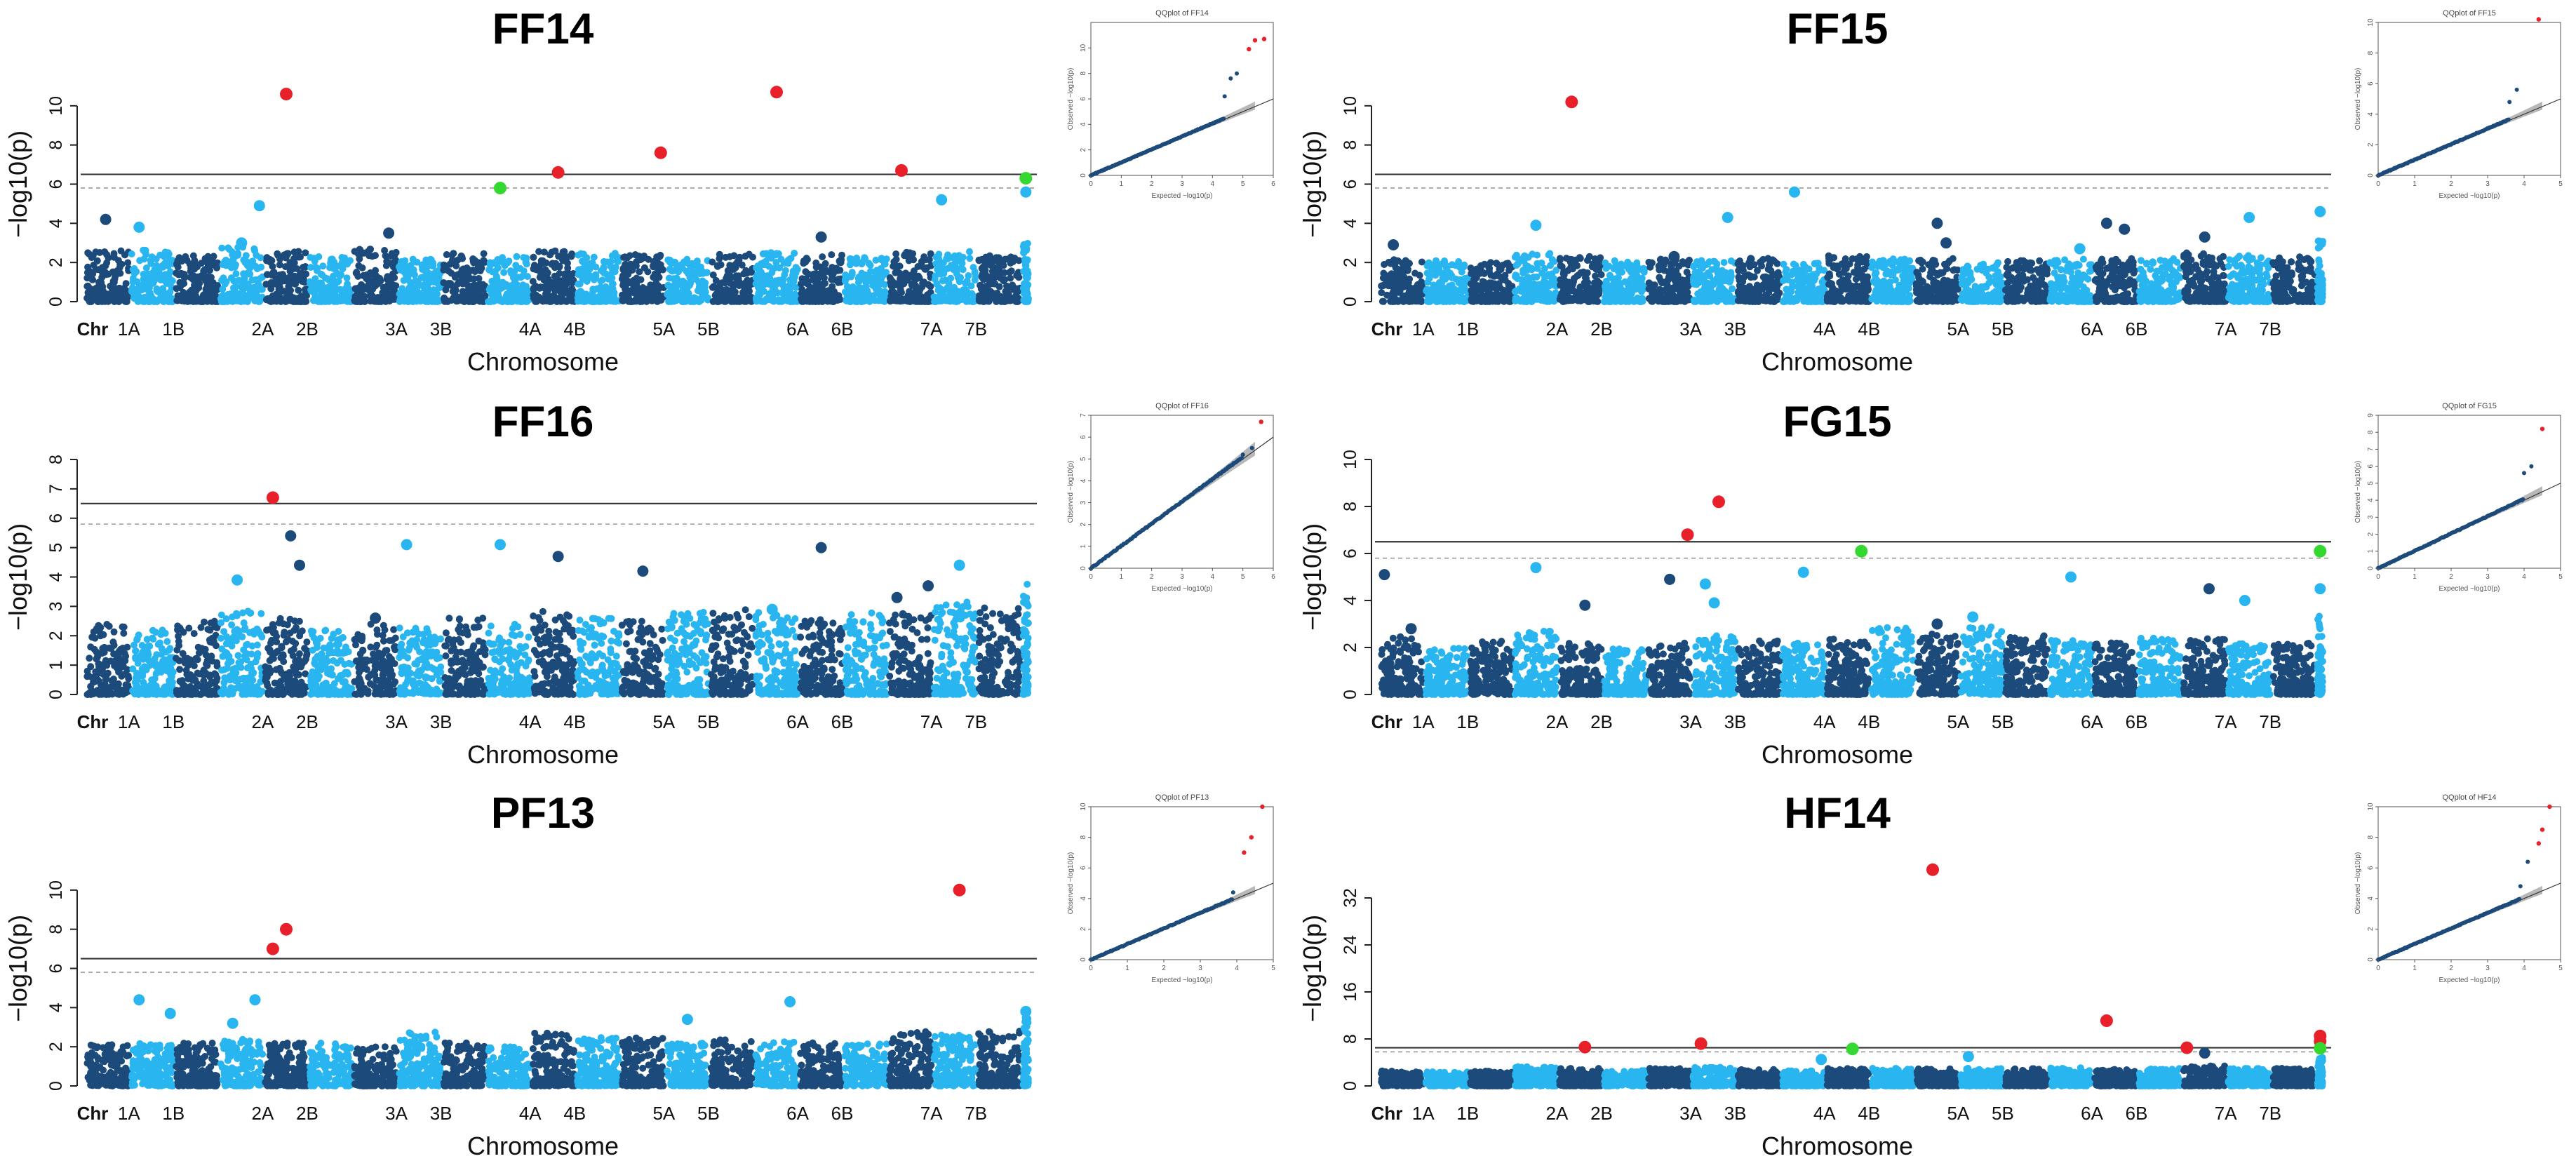 Image resolution: width=2576 pixels, height=1168 pixels. What do you see at coordinates (942, 200) in the screenshot?
I see `peak-snp-7B` at bounding box center [942, 200].